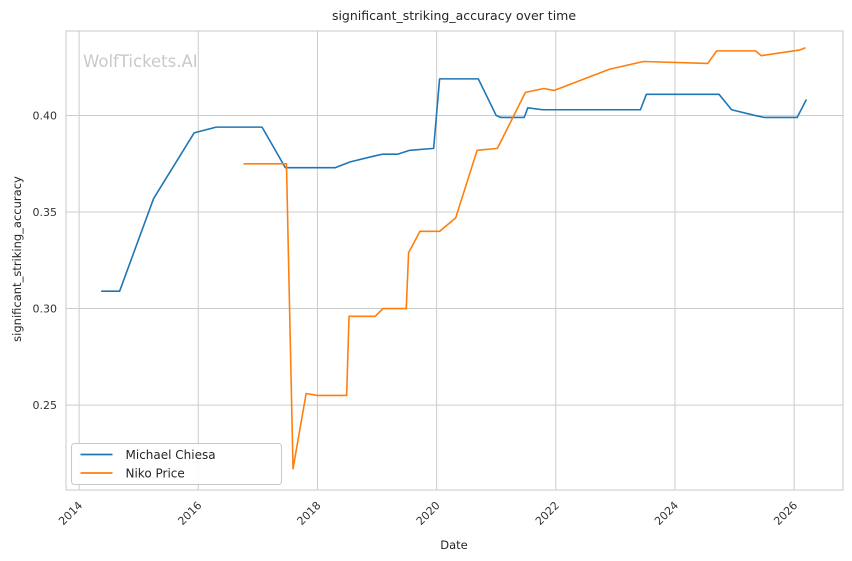 The width and height of the screenshot is (852, 561). Describe the element at coordinates (45, 212) in the screenshot. I see `y-tick-label: 0.35` at that location.